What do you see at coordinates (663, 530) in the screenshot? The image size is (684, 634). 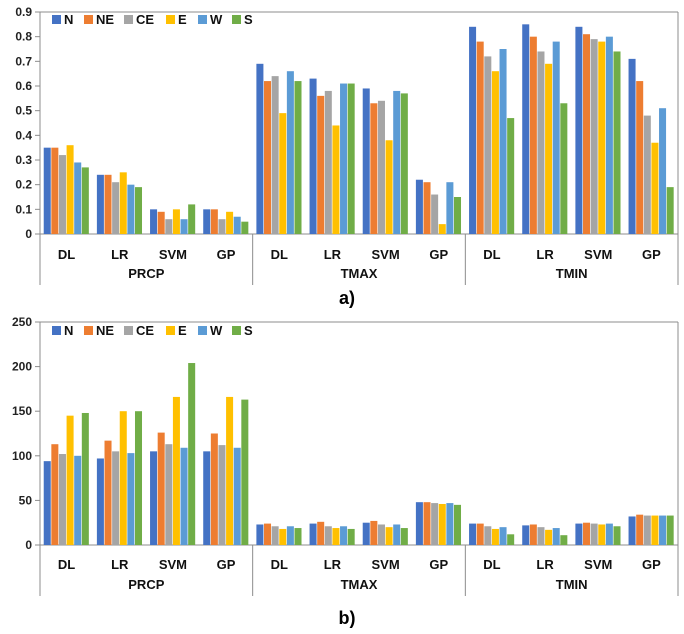 I see `chart2-bar-tmin-gp-w` at bounding box center [663, 530].